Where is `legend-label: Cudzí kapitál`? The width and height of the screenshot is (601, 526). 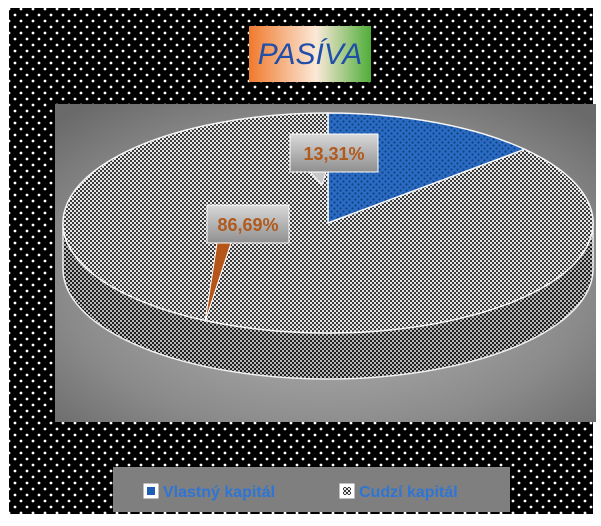 legend-label: Cudzí kapitál is located at coordinates (408, 492).